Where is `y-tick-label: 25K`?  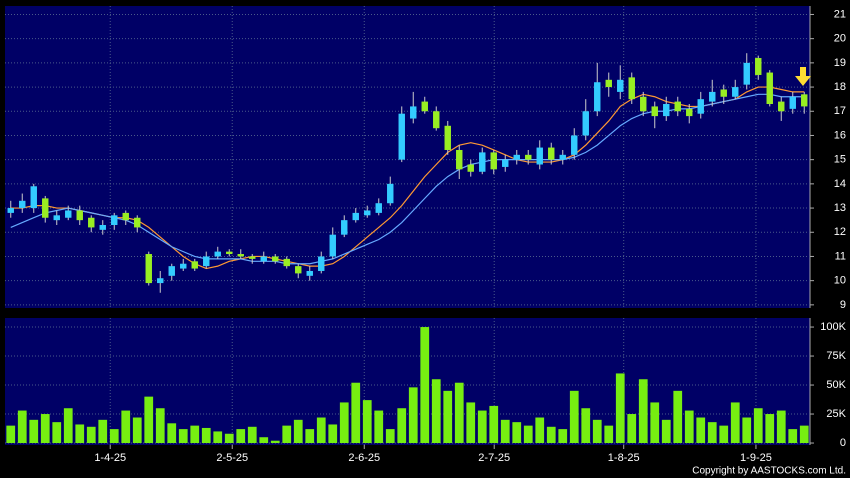
y-tick-label: 25K is located at coordinates (836, 414).